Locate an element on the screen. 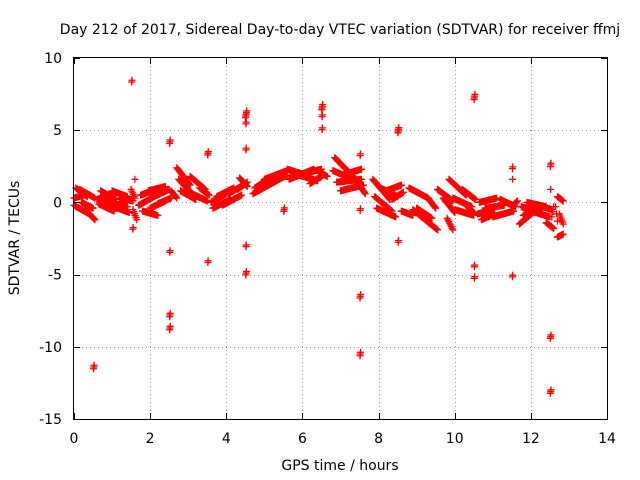 The image size is (640, 480). x-axis-label: GPS time / hours is located at coordinates (339, 466).